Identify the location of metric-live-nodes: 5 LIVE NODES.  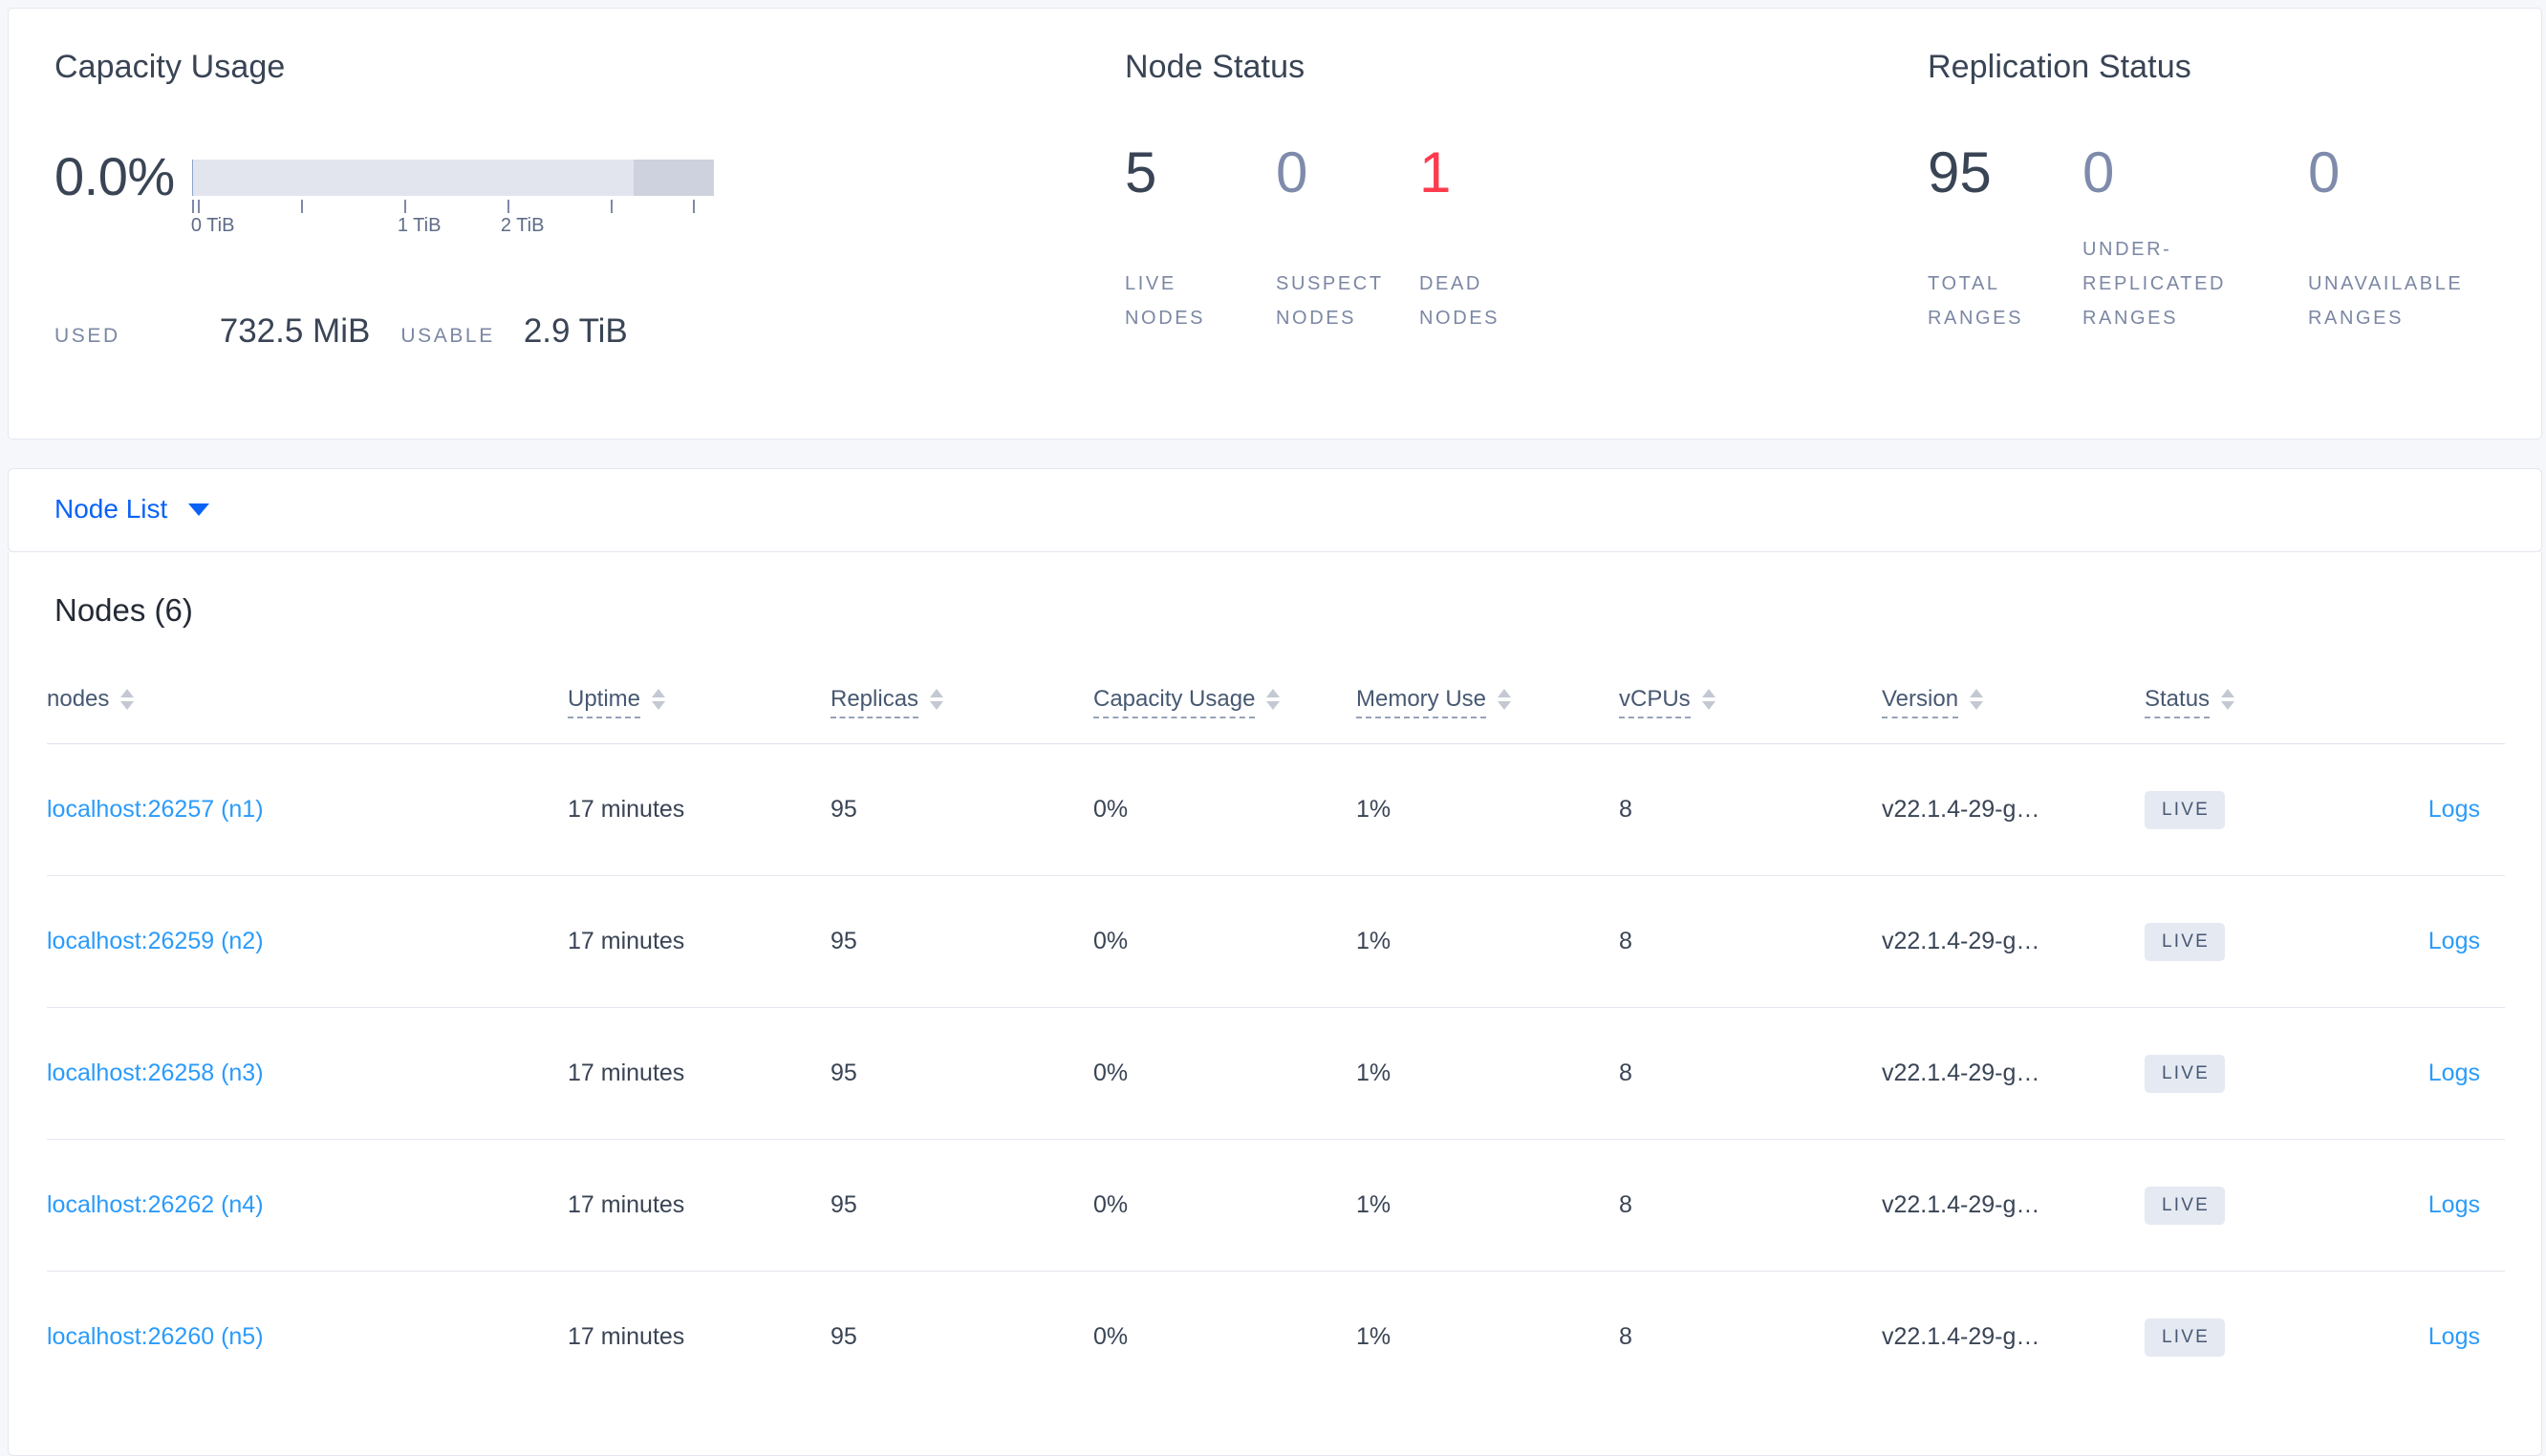
(1200, 236).